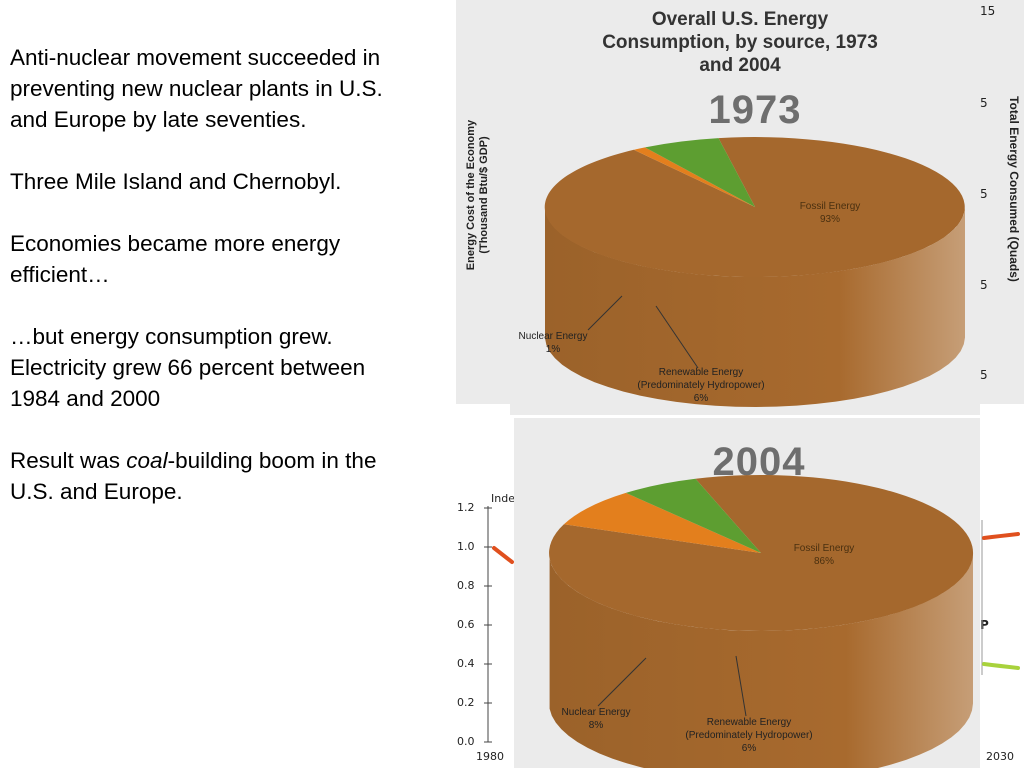  Describe the element at coordinates (466, 546) in the screenshot. I see `index-tick: 1.0` at that location.